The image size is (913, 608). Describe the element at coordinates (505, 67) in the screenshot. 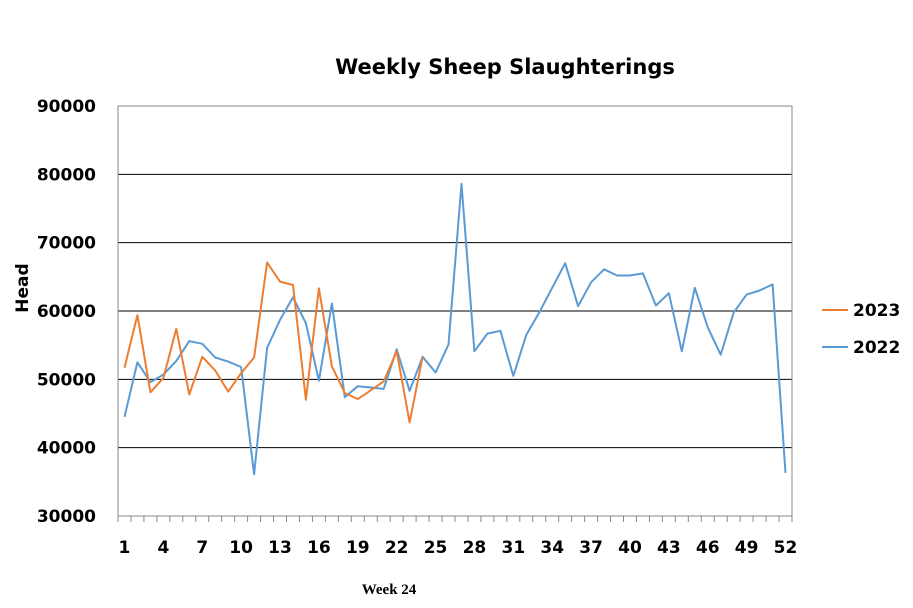

I see `chart-title: Weekly Sheep Slaughterings` at that location.